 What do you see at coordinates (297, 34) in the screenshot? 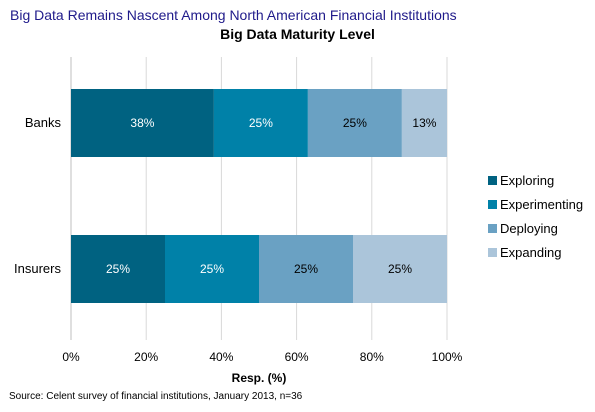
I see `chart-title: Big Data Maturity Level` at bounding box center [297, 34].